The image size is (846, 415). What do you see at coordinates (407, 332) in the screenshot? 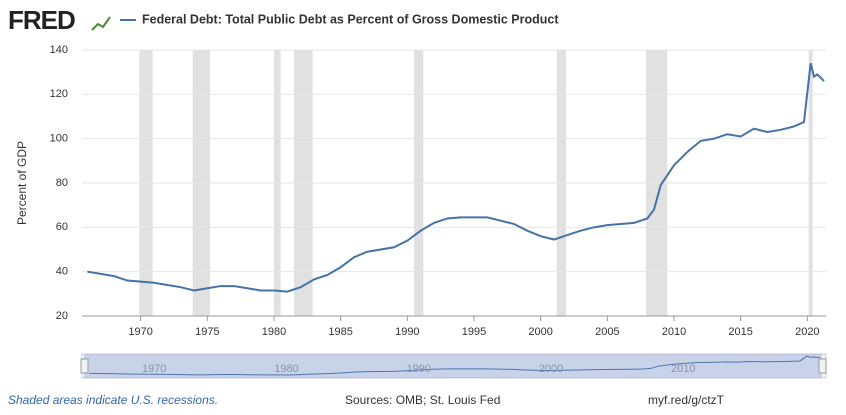
I see `x-tick-label: 1990` at bounding box center [407, 332].